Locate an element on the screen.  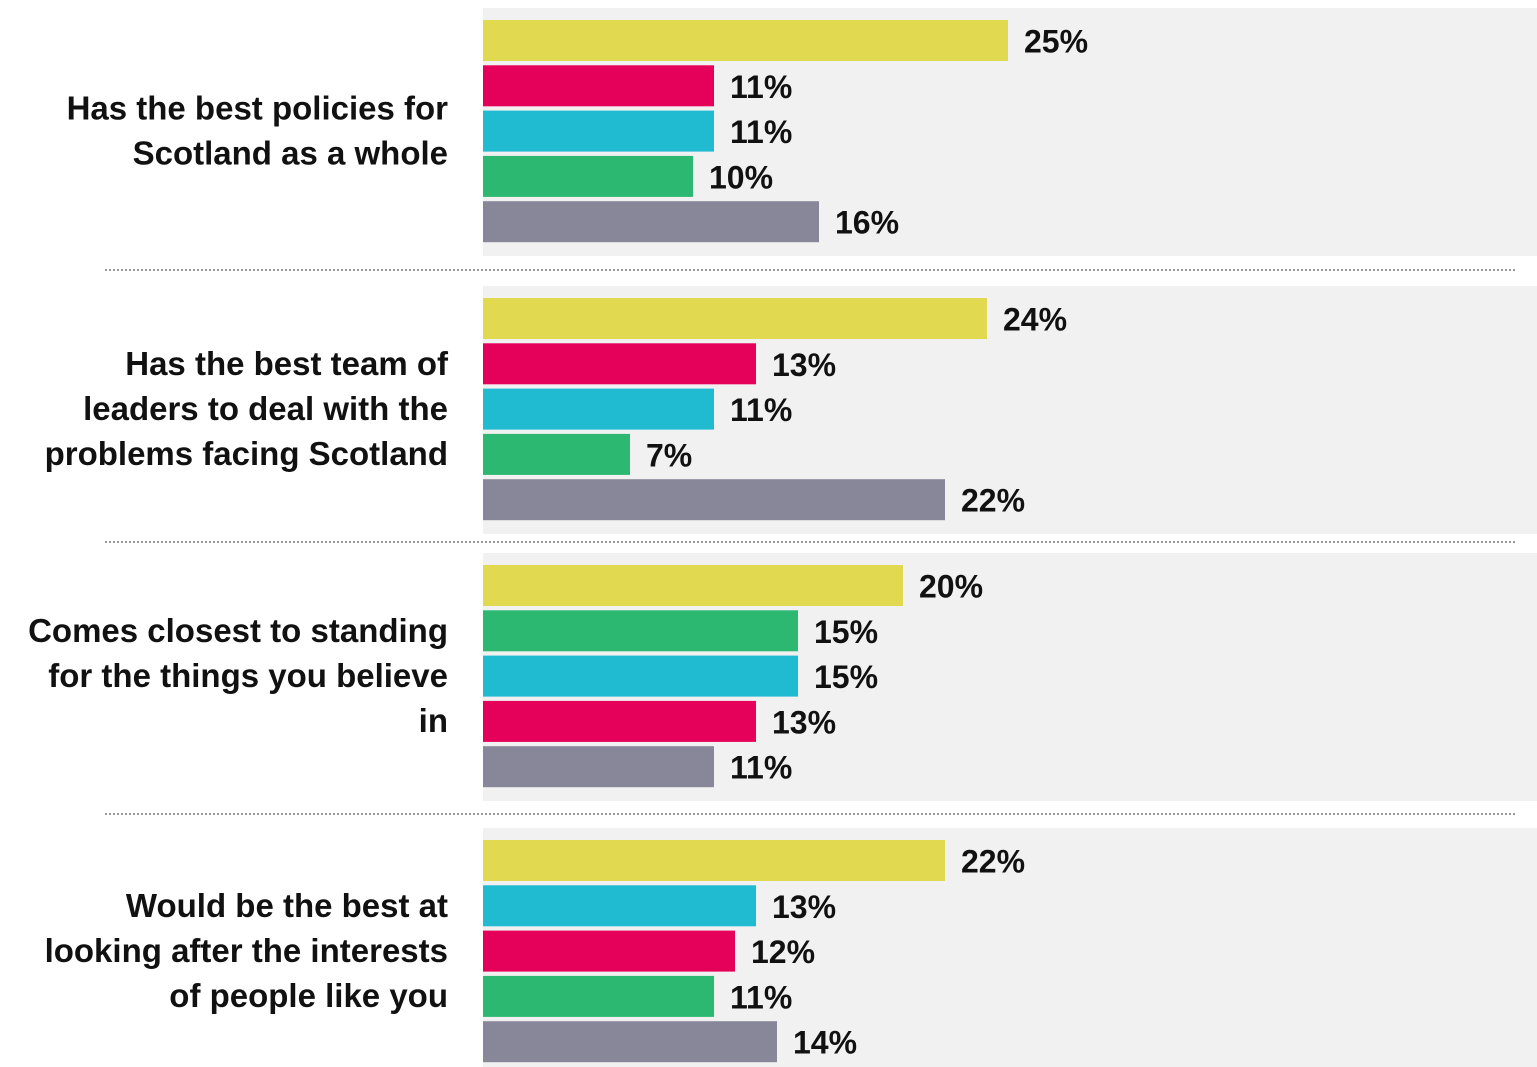
category-label: looking after the interests is located at coordinates (246, 950).